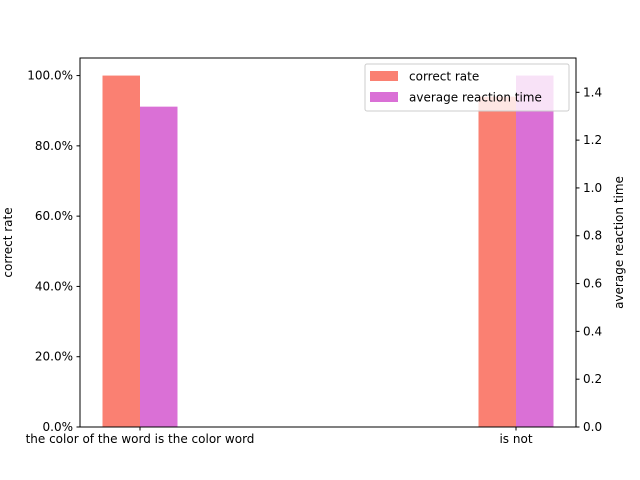 The height and width of the screenshot is (480, 640). I want to click on left-tick-label: 20.0%, so click(54, 357).